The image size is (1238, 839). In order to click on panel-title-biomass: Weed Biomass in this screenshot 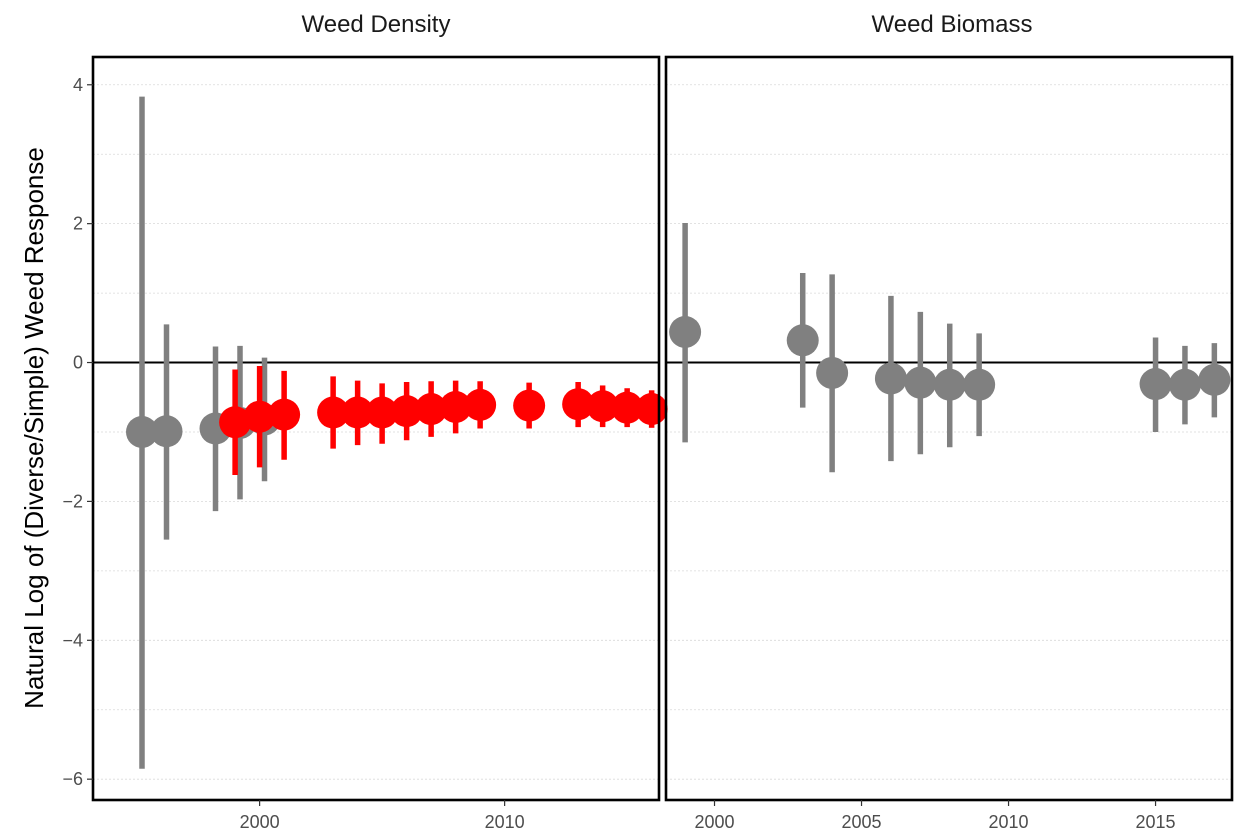, I will do `click(952, 24)`.